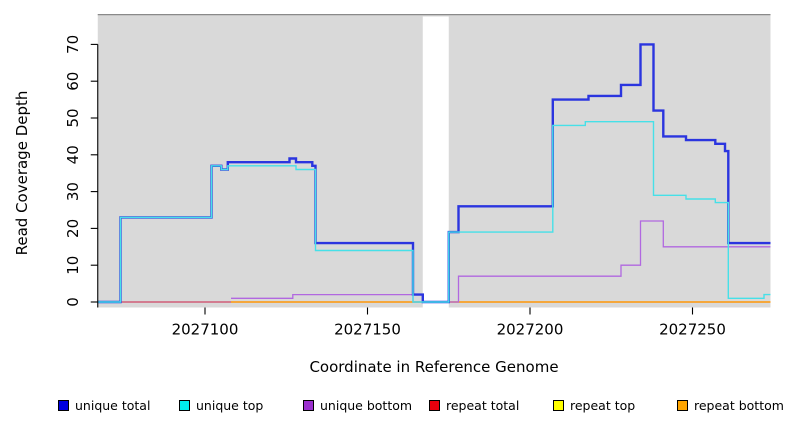  What do you see at coordinates (501, 261) in the screenshot?
I see `series-line-unique-bottom` at bounding box center [501, 261].